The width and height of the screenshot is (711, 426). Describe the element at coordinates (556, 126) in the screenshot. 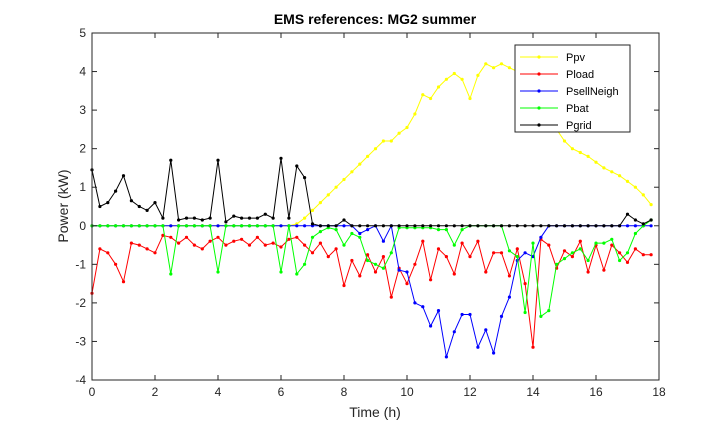

I see `legend-item: Pgrid` at that location.